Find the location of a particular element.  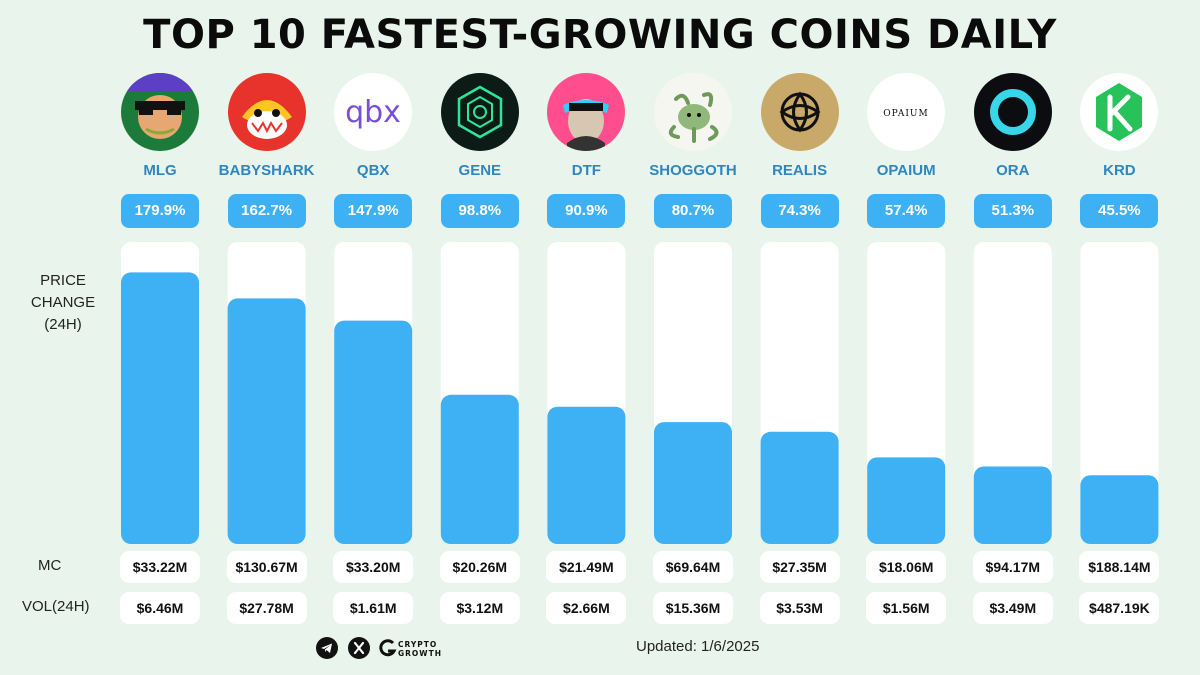

vol-value: $3.12M is located at coordinates (479, 608).